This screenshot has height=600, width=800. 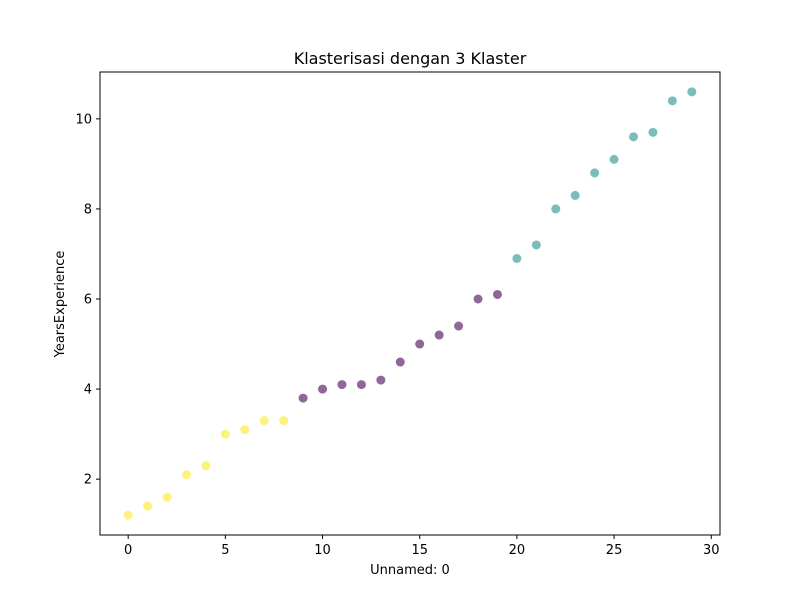 I want to click on chart-title: Klasterisasi dengan 3 Klaster, so click(x=410, y=58).